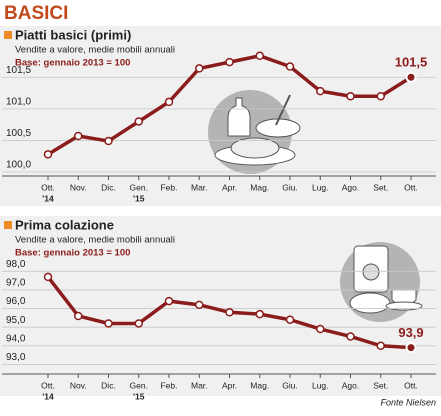  I want to click on source: Fonte Nielsen, so click(408, 402).